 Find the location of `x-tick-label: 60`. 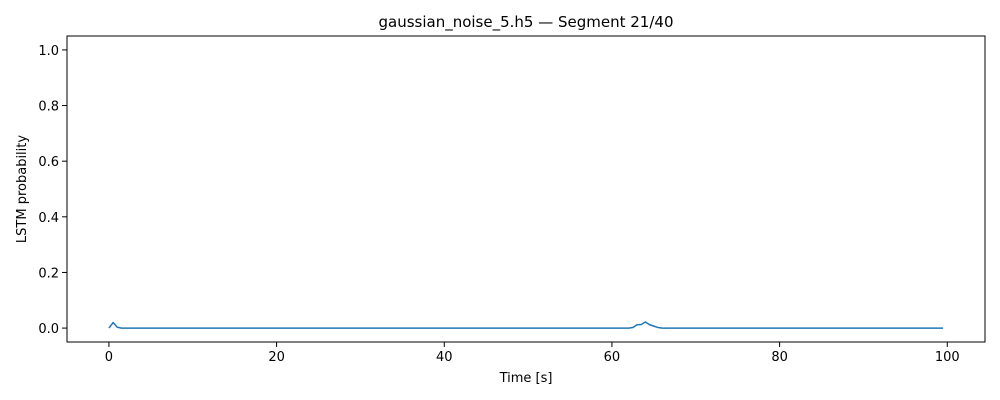

x-tick-label: 60 is located at coordinates (612, 357).